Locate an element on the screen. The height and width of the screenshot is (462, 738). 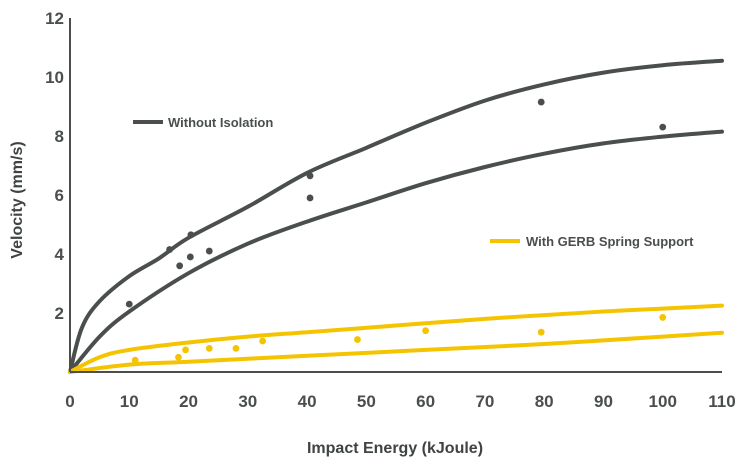
y-tick-label: 2 is located at coordinates (59, 313).